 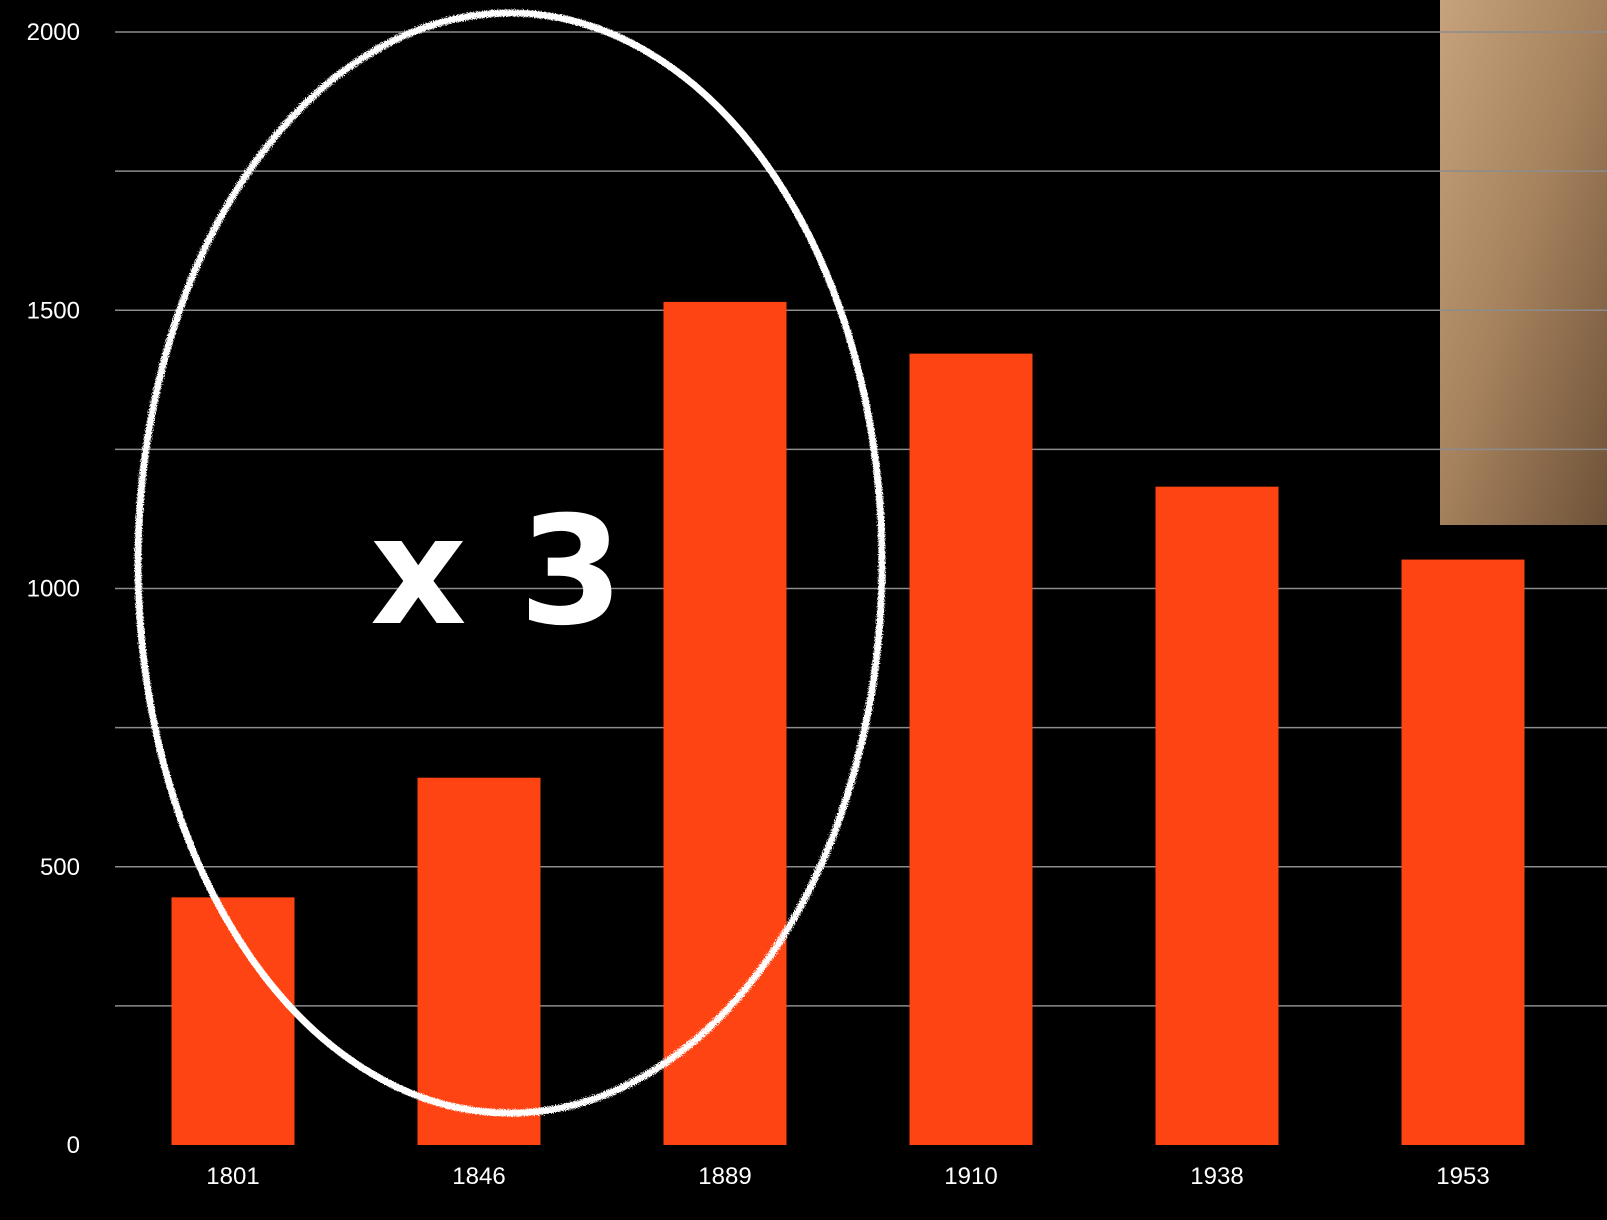 I want to click on y-tick-label: 500, so click(x=60, y=867).